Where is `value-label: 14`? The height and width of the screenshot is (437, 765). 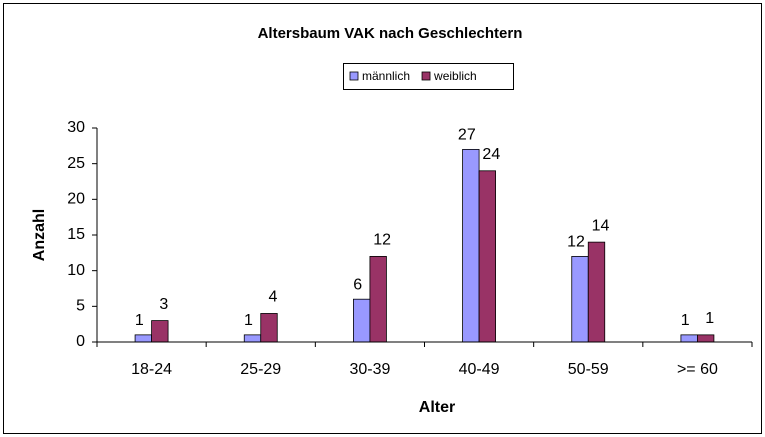
value-label: 14 is located at coordinates (601, 225).